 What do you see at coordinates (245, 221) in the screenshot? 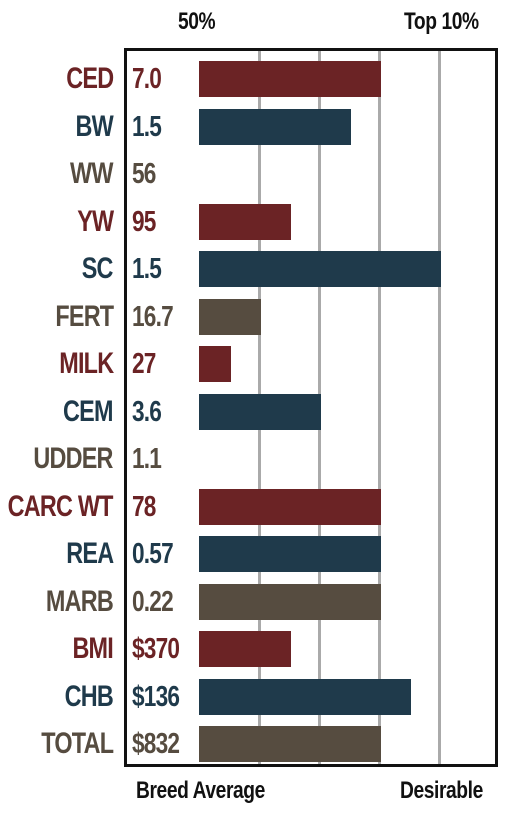
I see `bar-yw` at bounding box center [245, 221].